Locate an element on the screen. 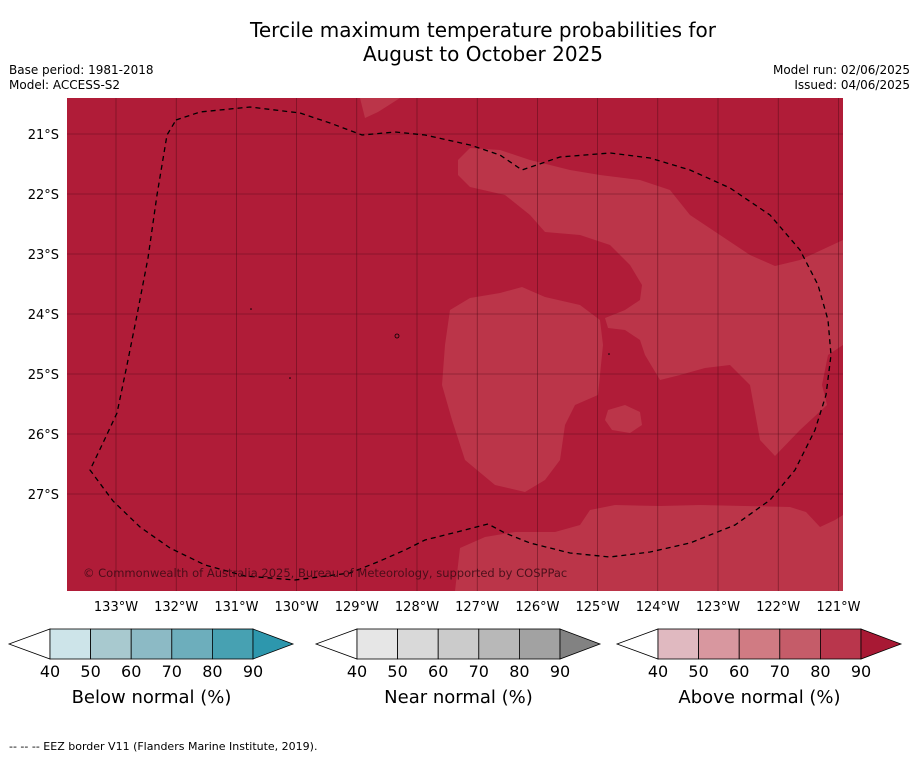 The height and width of the screenshot is (758, 919). lat-tick-label: 23°S is located at coordinates (43, 255).